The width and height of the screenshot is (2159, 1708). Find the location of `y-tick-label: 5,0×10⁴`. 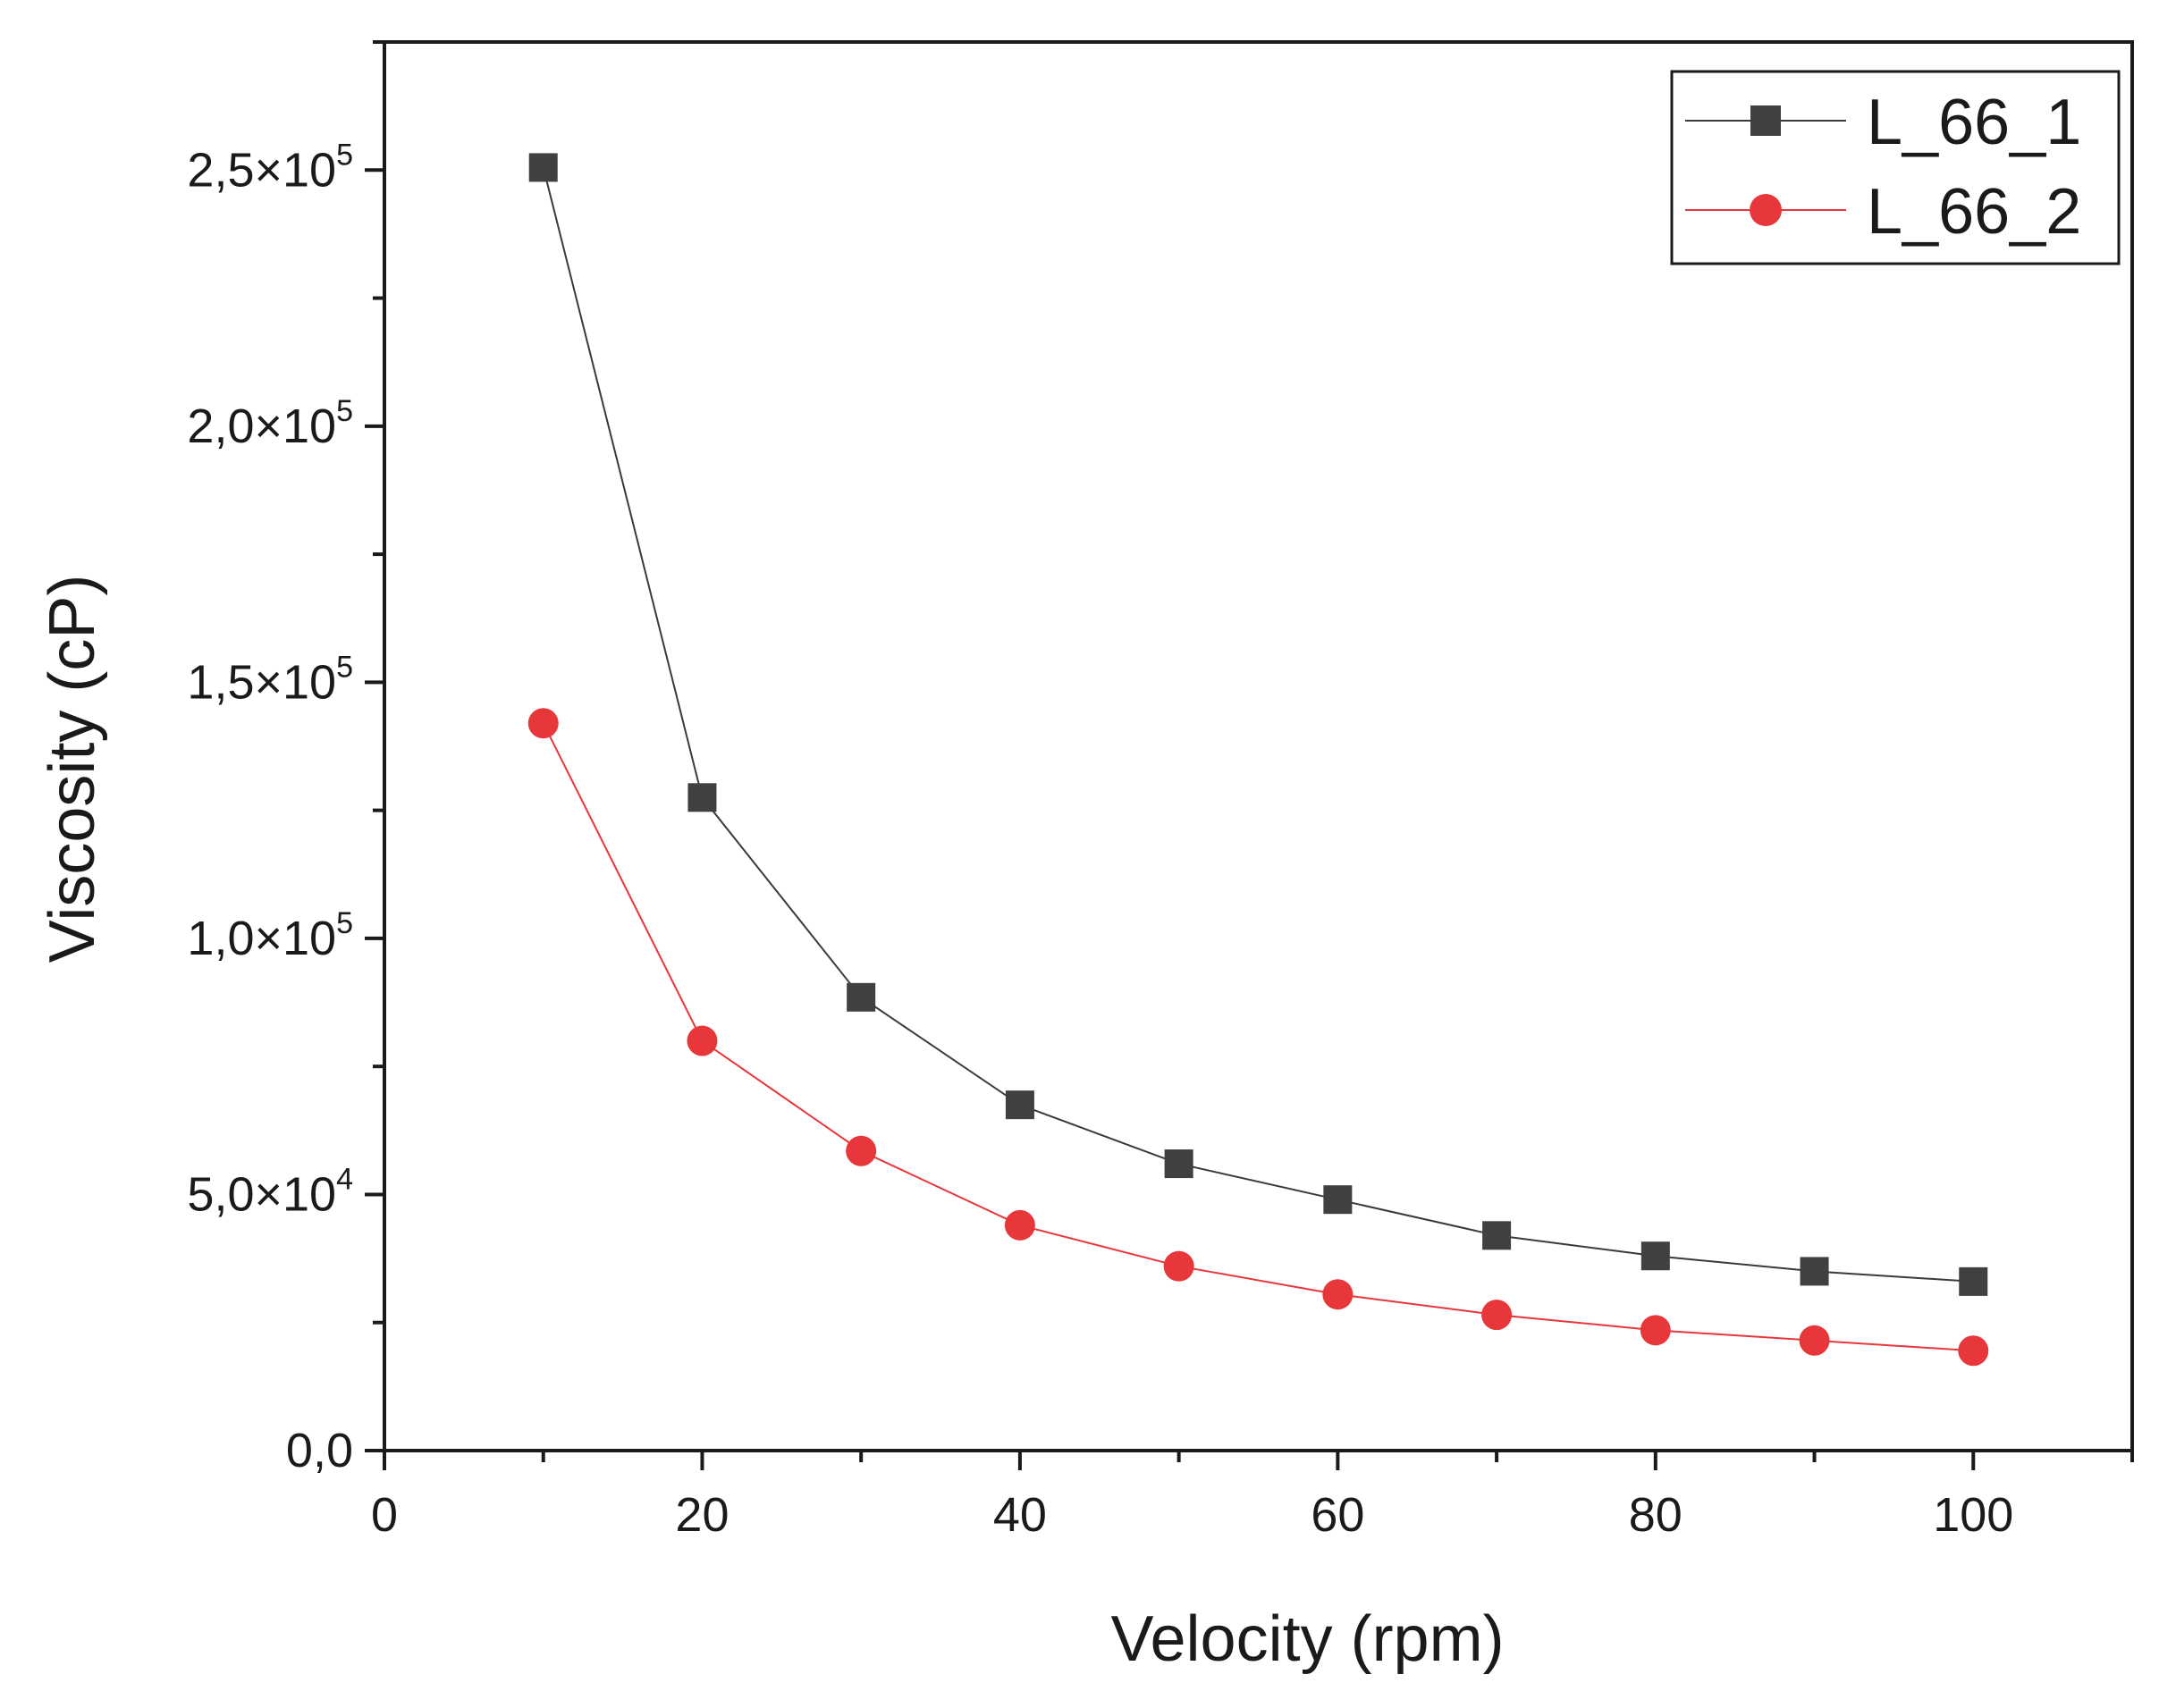

y-tick-label: 5,0×10⁴ is located at coordinates (270, 1192).